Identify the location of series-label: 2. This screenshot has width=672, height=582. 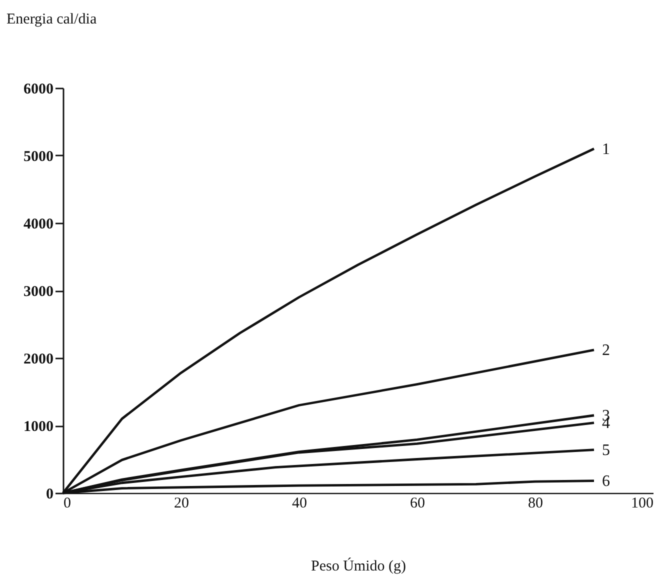
(606, 350).